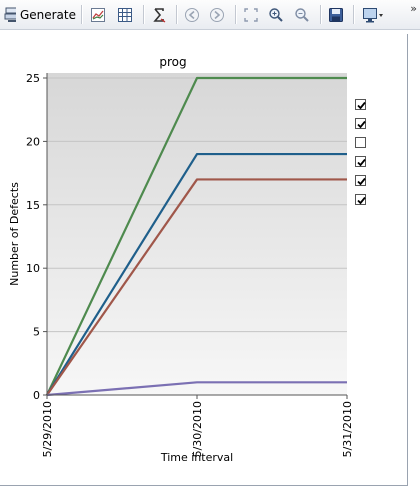  I want to click on back-button, so click(192, 14).